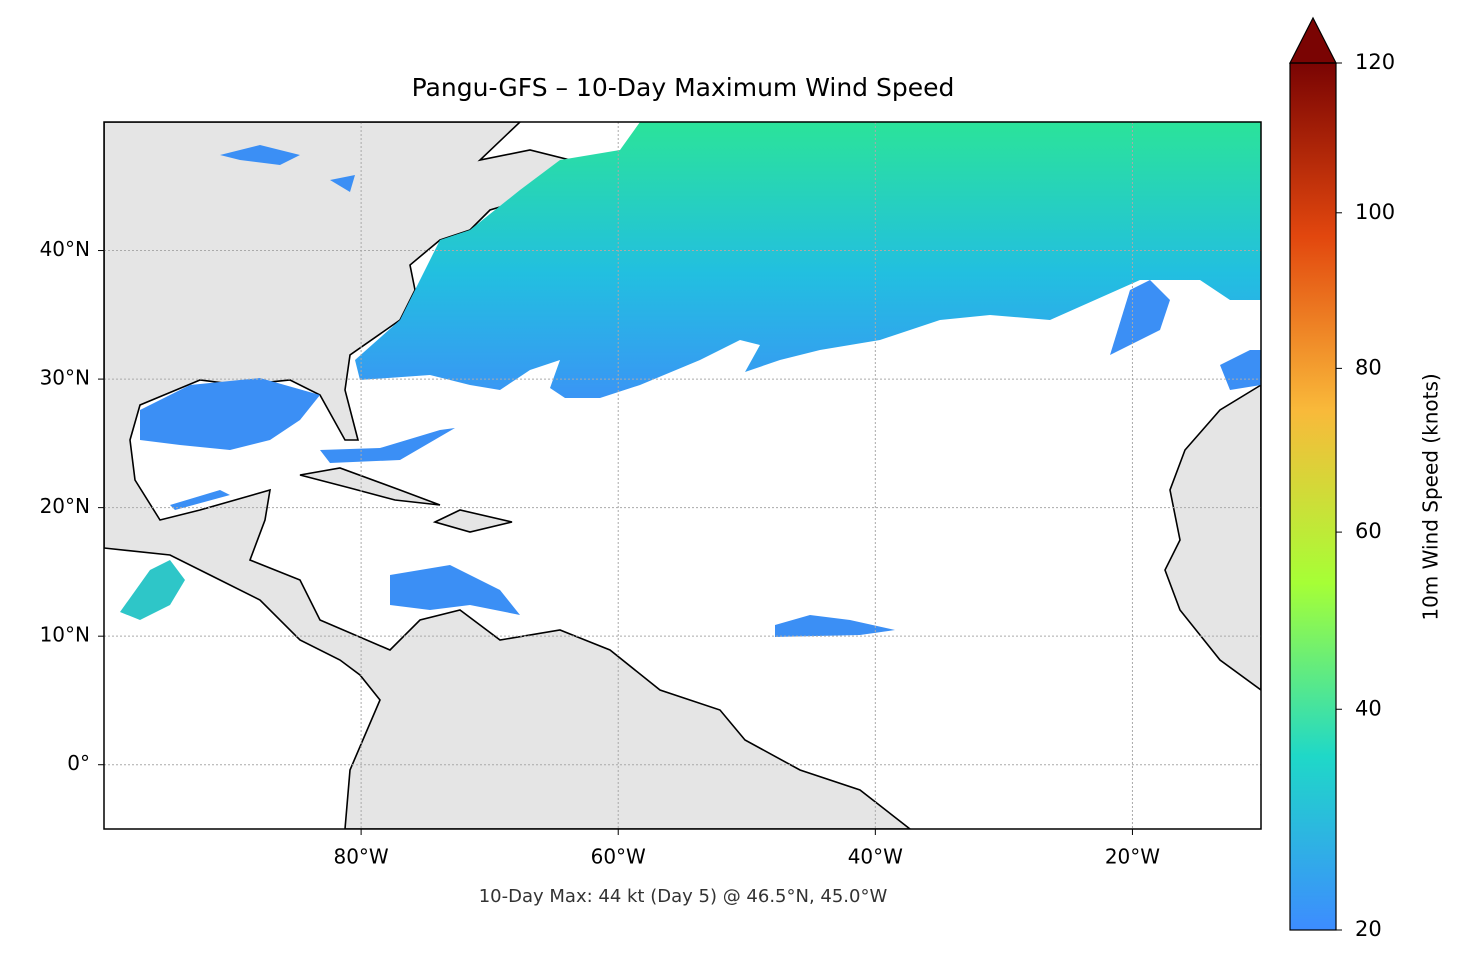 This screenshot has height=973, width=1466. I want to click on cuba, so click(370, 486).